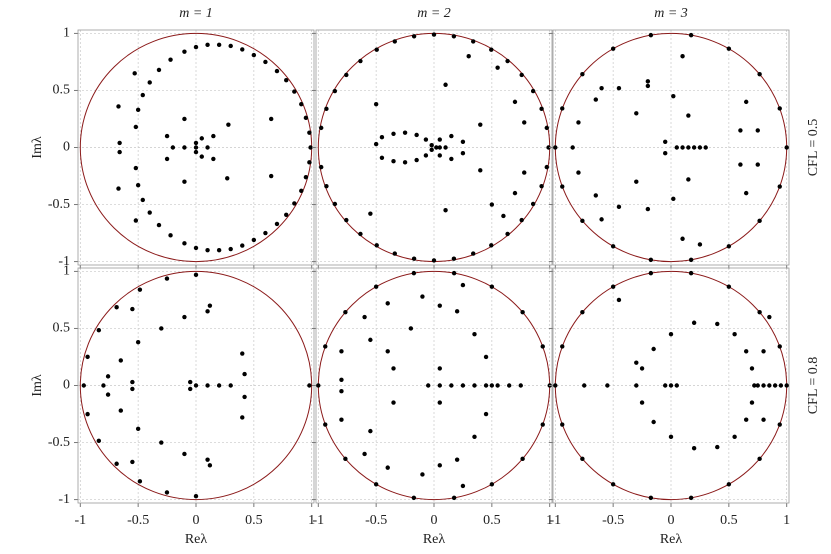 The width and height of the screenshot is (831, 554). Describe the element at coordinates (434, 520) in the screenshot. I see `x-tick-label: 0` at that location.